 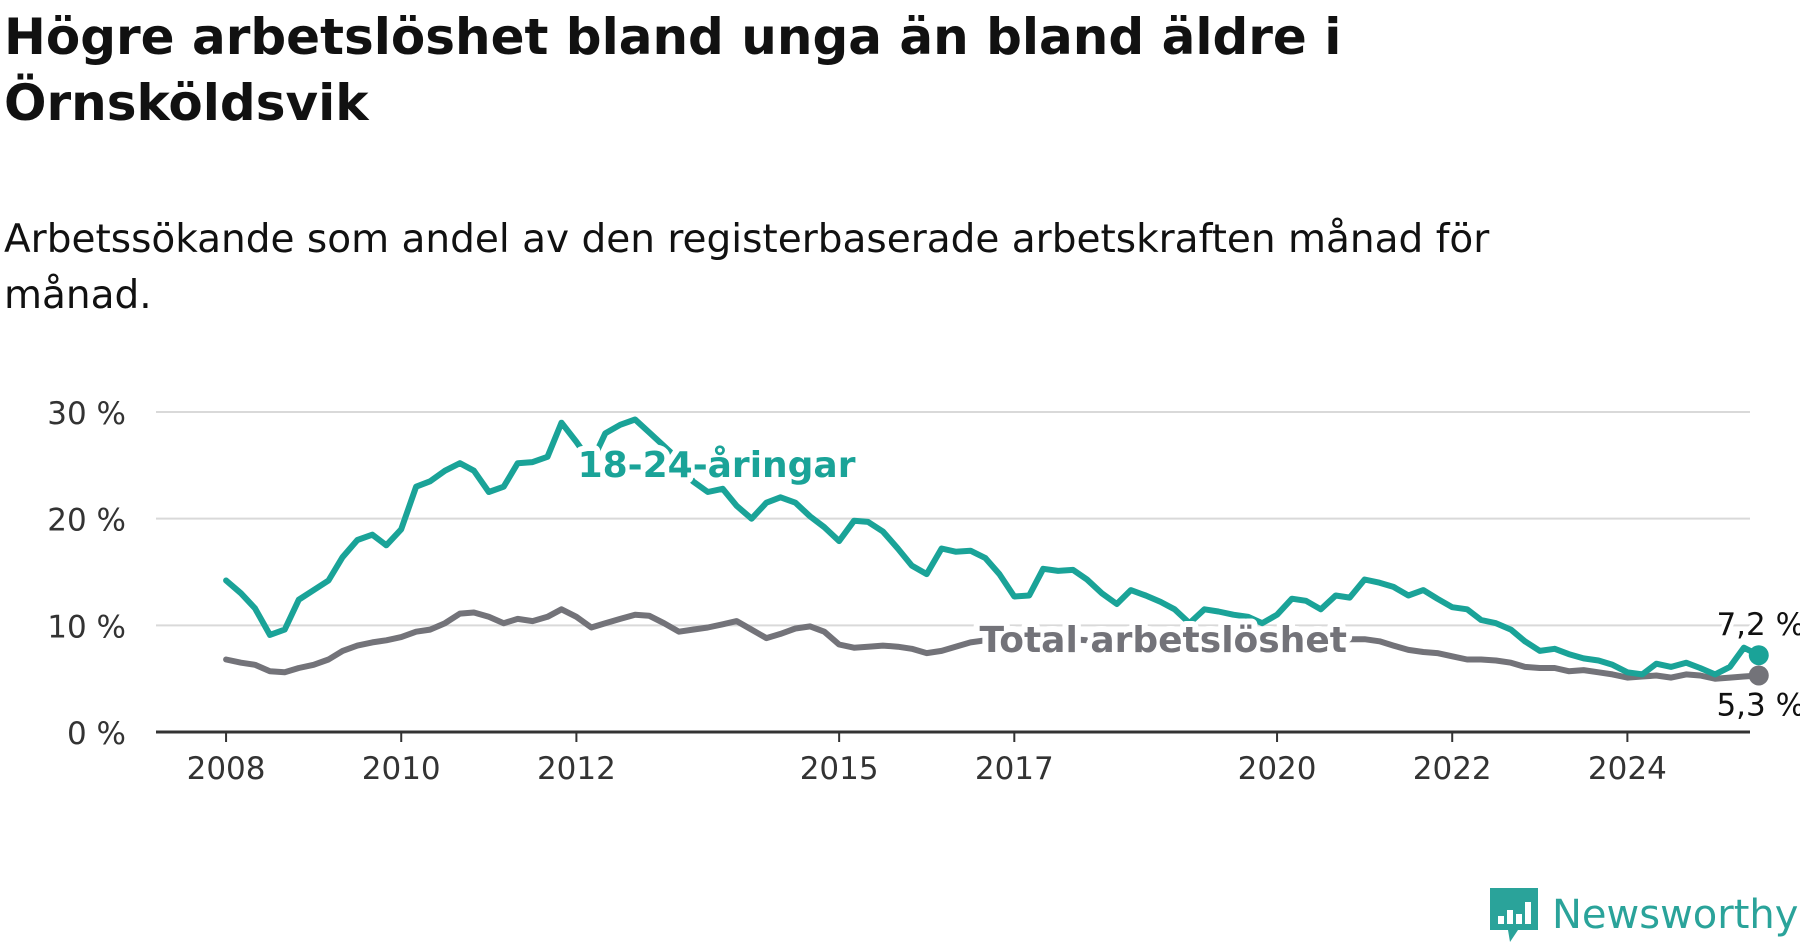 I want to click on brand-name: Newsworthy, so click(x=1675, y=915).